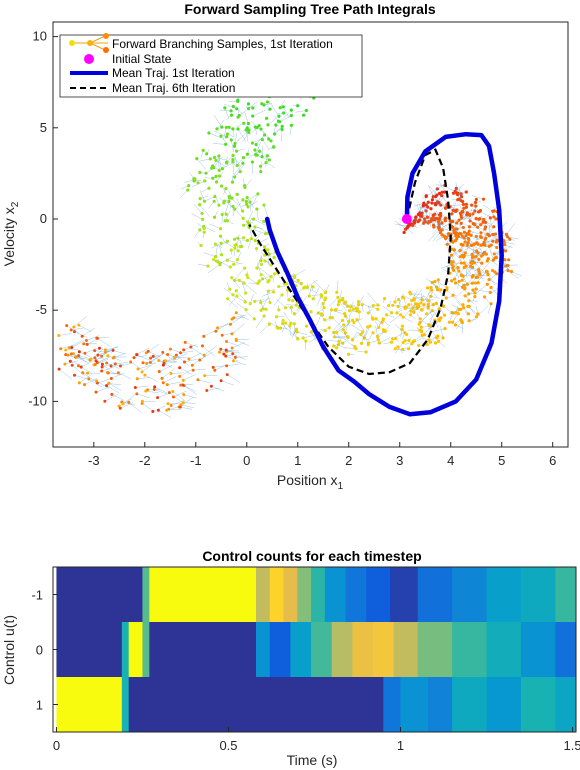 The height and width of the screenshot is (770, 580). What do you see at coordinates (348, 460) in the screenshot?
I see `x-tick-label: 2` at bounding box center [348, 460].